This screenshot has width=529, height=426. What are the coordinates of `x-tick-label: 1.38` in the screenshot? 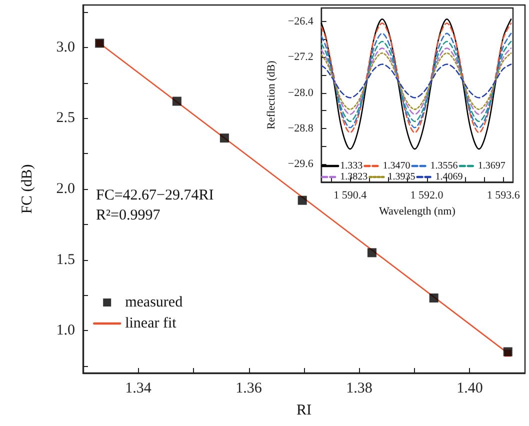 It's located at (359, 388).